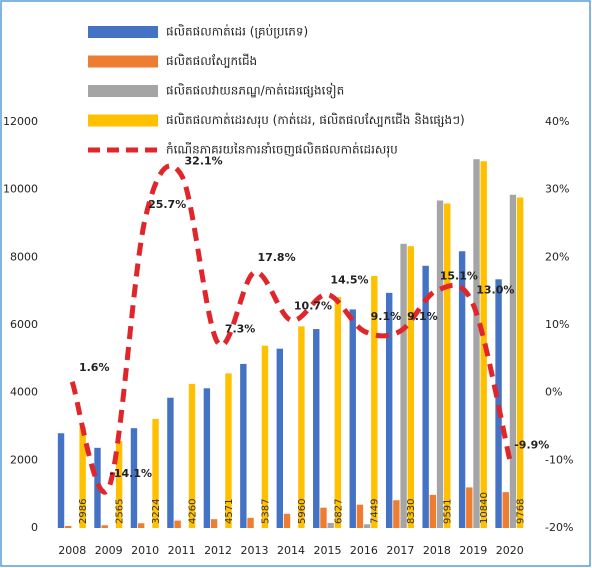 Image resolution: width=592 pixels, height=568 pixels. I want to click on growth-label: 10.7%, so click(313, 305).